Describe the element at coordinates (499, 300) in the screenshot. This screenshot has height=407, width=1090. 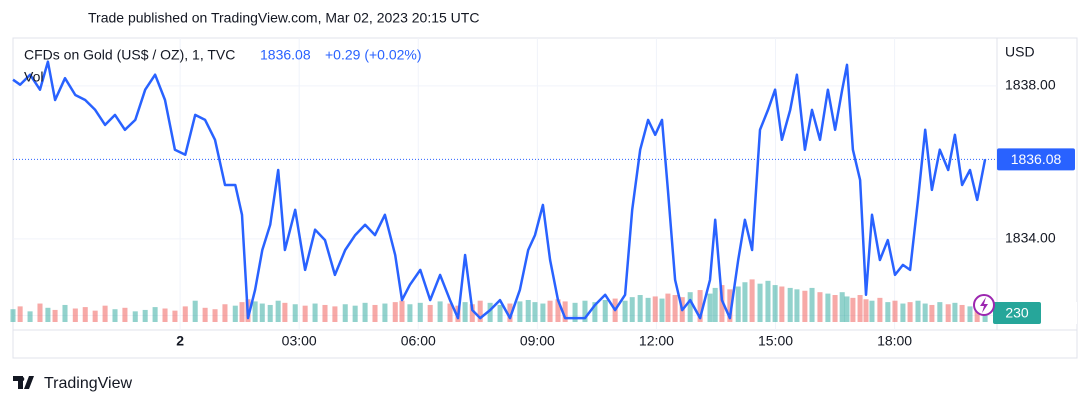
I see `volume-bars` at that location.